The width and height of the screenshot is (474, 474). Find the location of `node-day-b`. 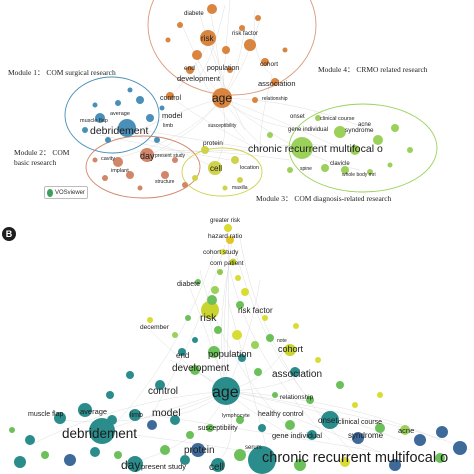

node-day-b is located at coordinates (135, 464).